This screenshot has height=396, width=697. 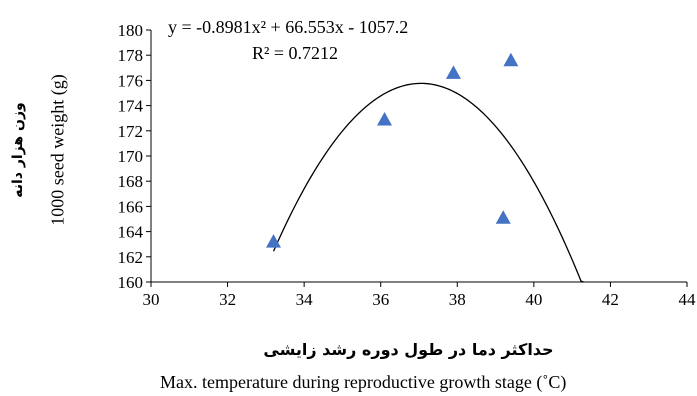 What do you see at coordinates (610, 299) in the screenshot?
I see `x-tick-label: 42` at bounding box center [610, 299].